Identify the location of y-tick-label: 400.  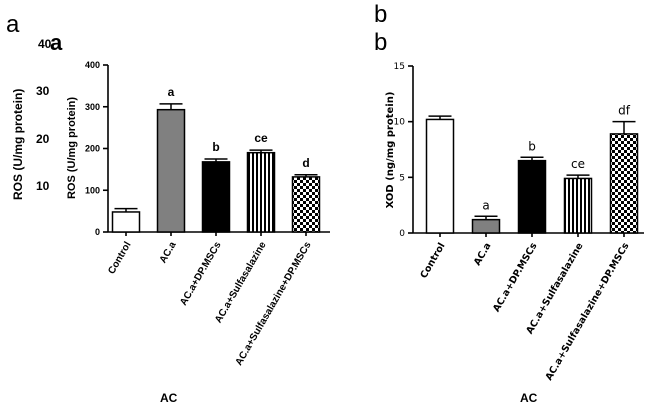
(92, 65).